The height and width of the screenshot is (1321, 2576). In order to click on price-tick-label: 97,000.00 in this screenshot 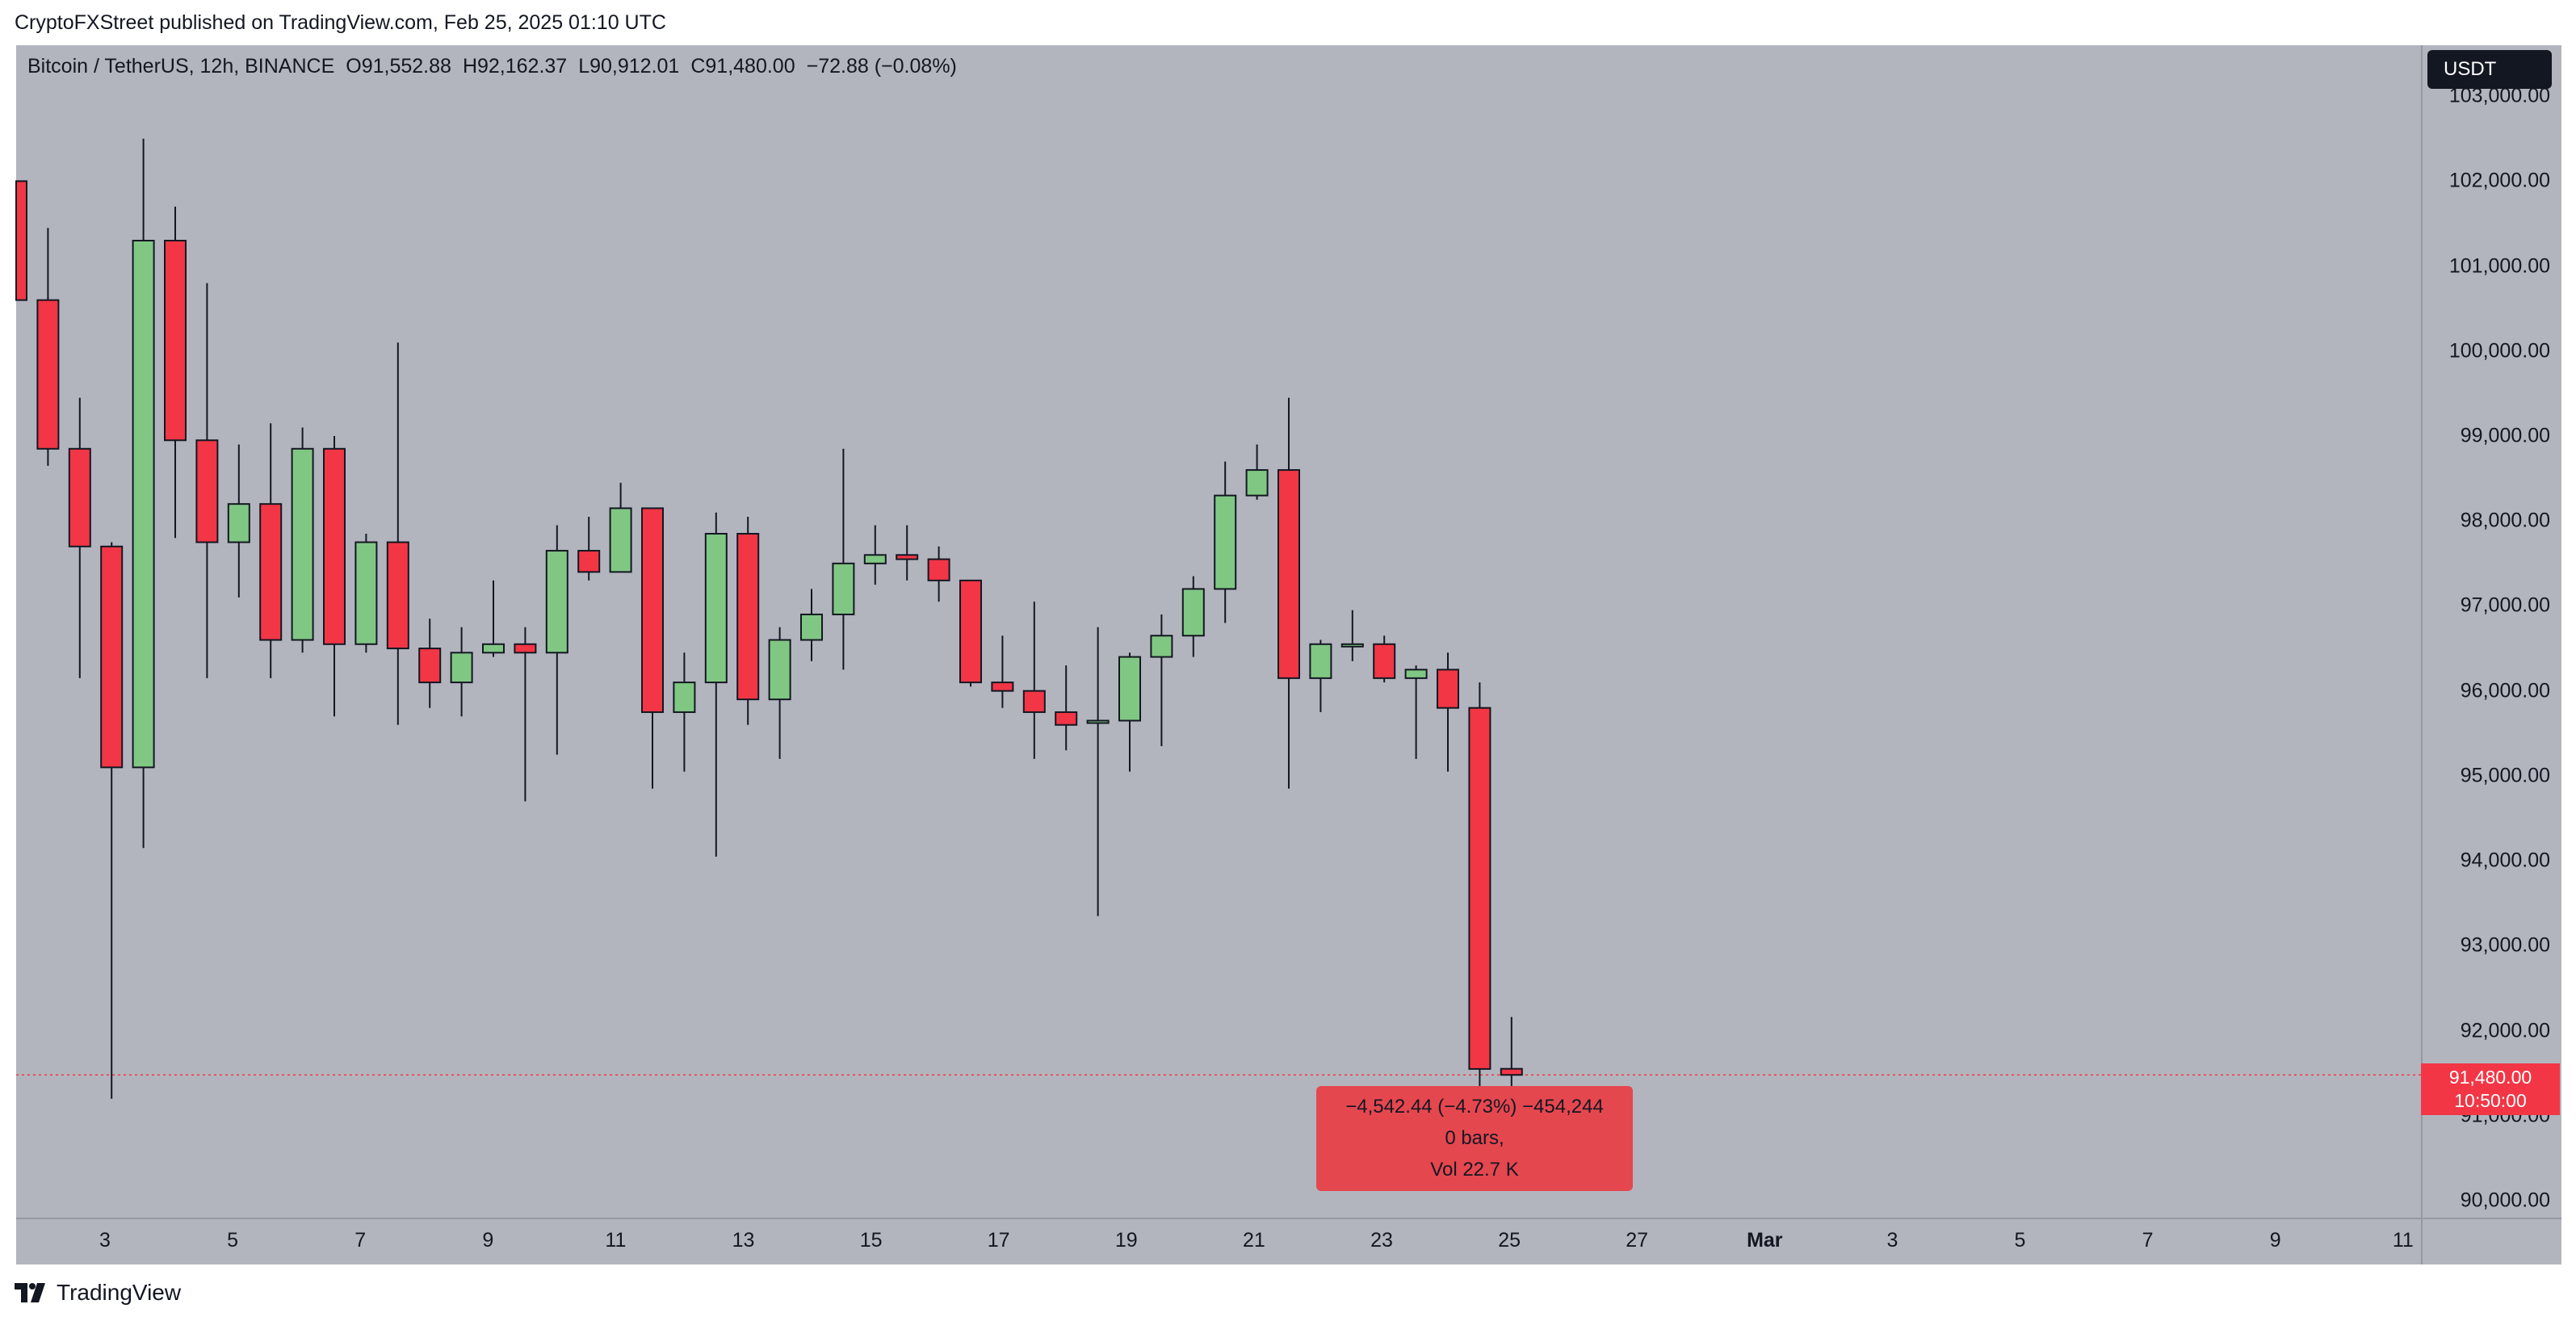, I will do `click(2505, 605)`.